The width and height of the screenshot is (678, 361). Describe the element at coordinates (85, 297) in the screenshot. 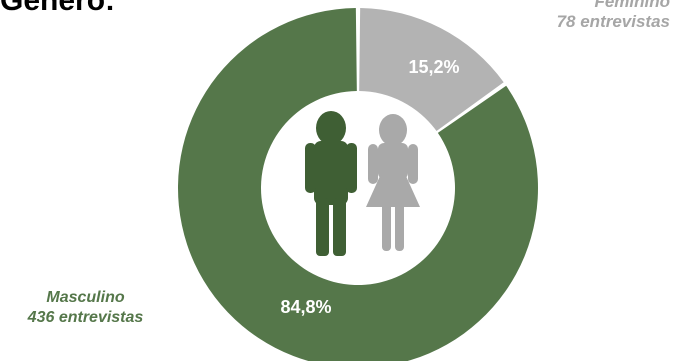

I see `legend-male-label: Masculino` at that location.